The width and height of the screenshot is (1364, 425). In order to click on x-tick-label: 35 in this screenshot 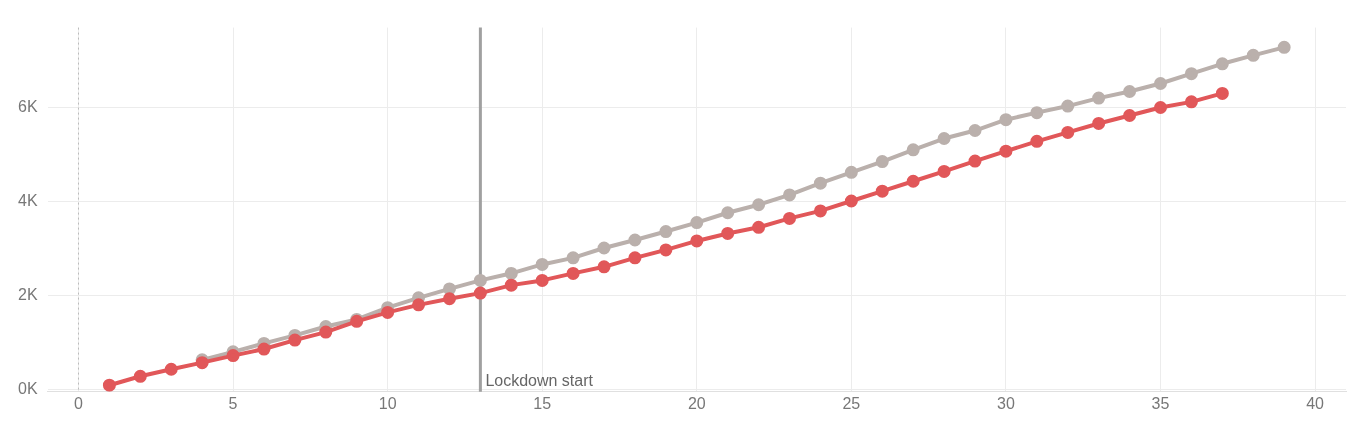, I will do `click(1160, 403)`.